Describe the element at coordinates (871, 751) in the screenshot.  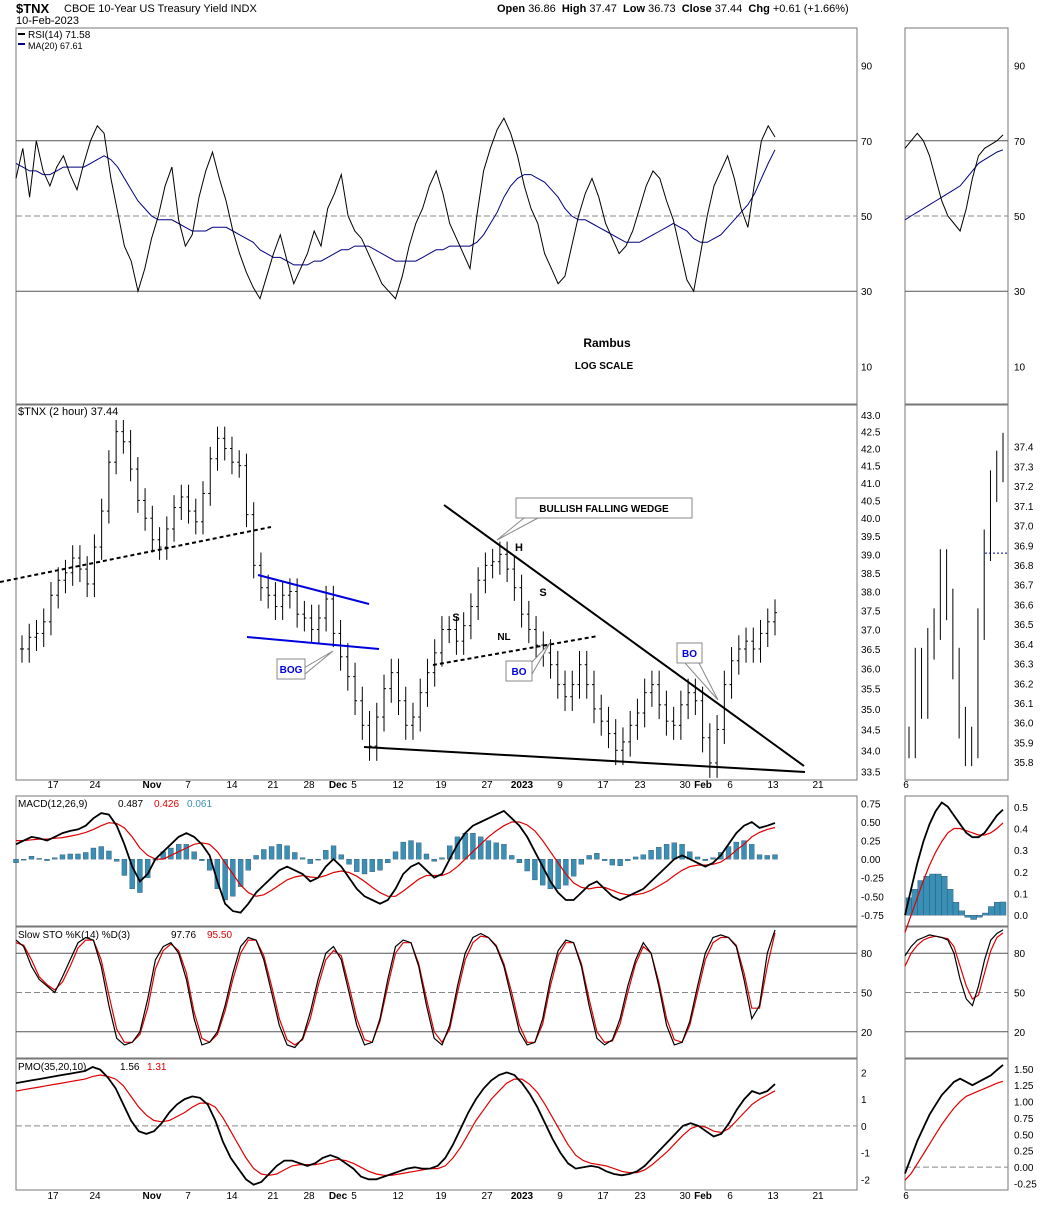
I see `price-tick-label: 34.0` at that location.